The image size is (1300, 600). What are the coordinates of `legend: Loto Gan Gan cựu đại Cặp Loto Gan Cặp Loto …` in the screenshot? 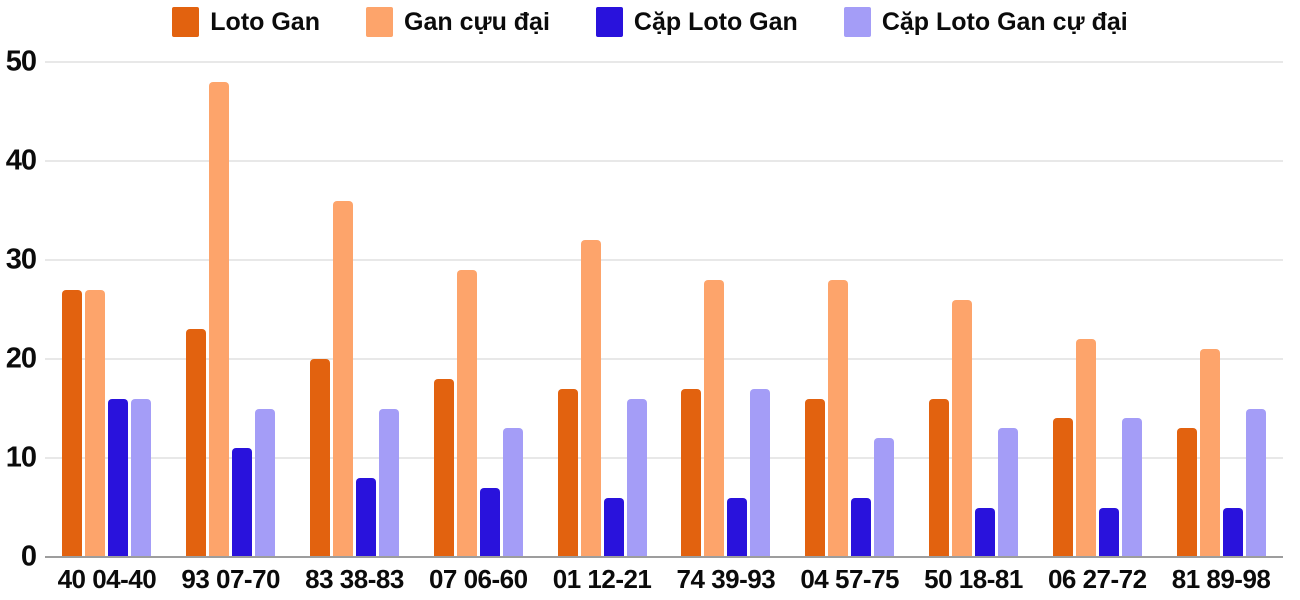 It's located at (650, 22).